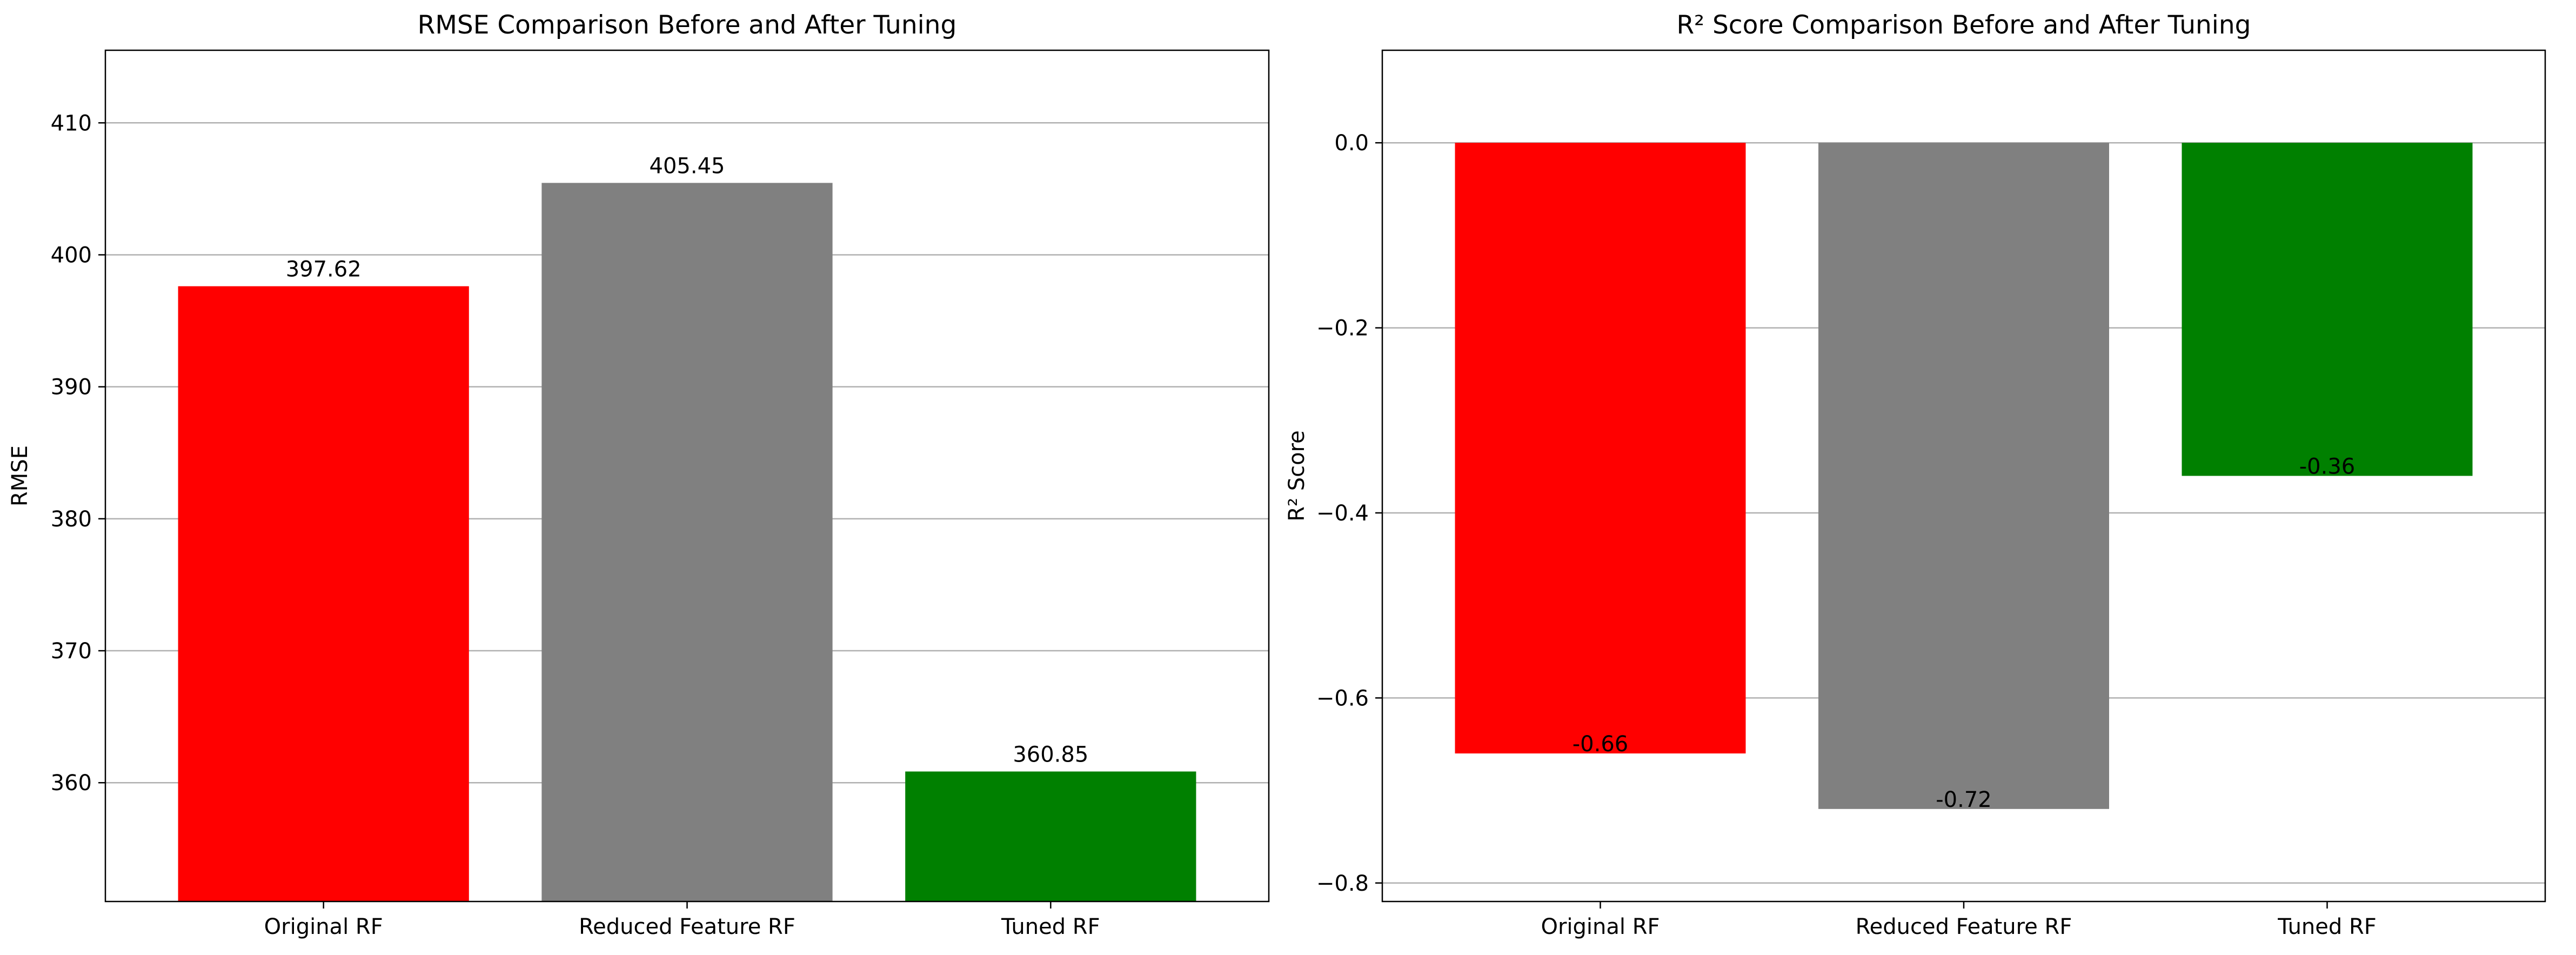 This screenshot has height=955, width=2576. What do you see at coordinates (71, 519) in the screenshot?
I see `y-tick-label: 380` at bounding box center [71, 519].